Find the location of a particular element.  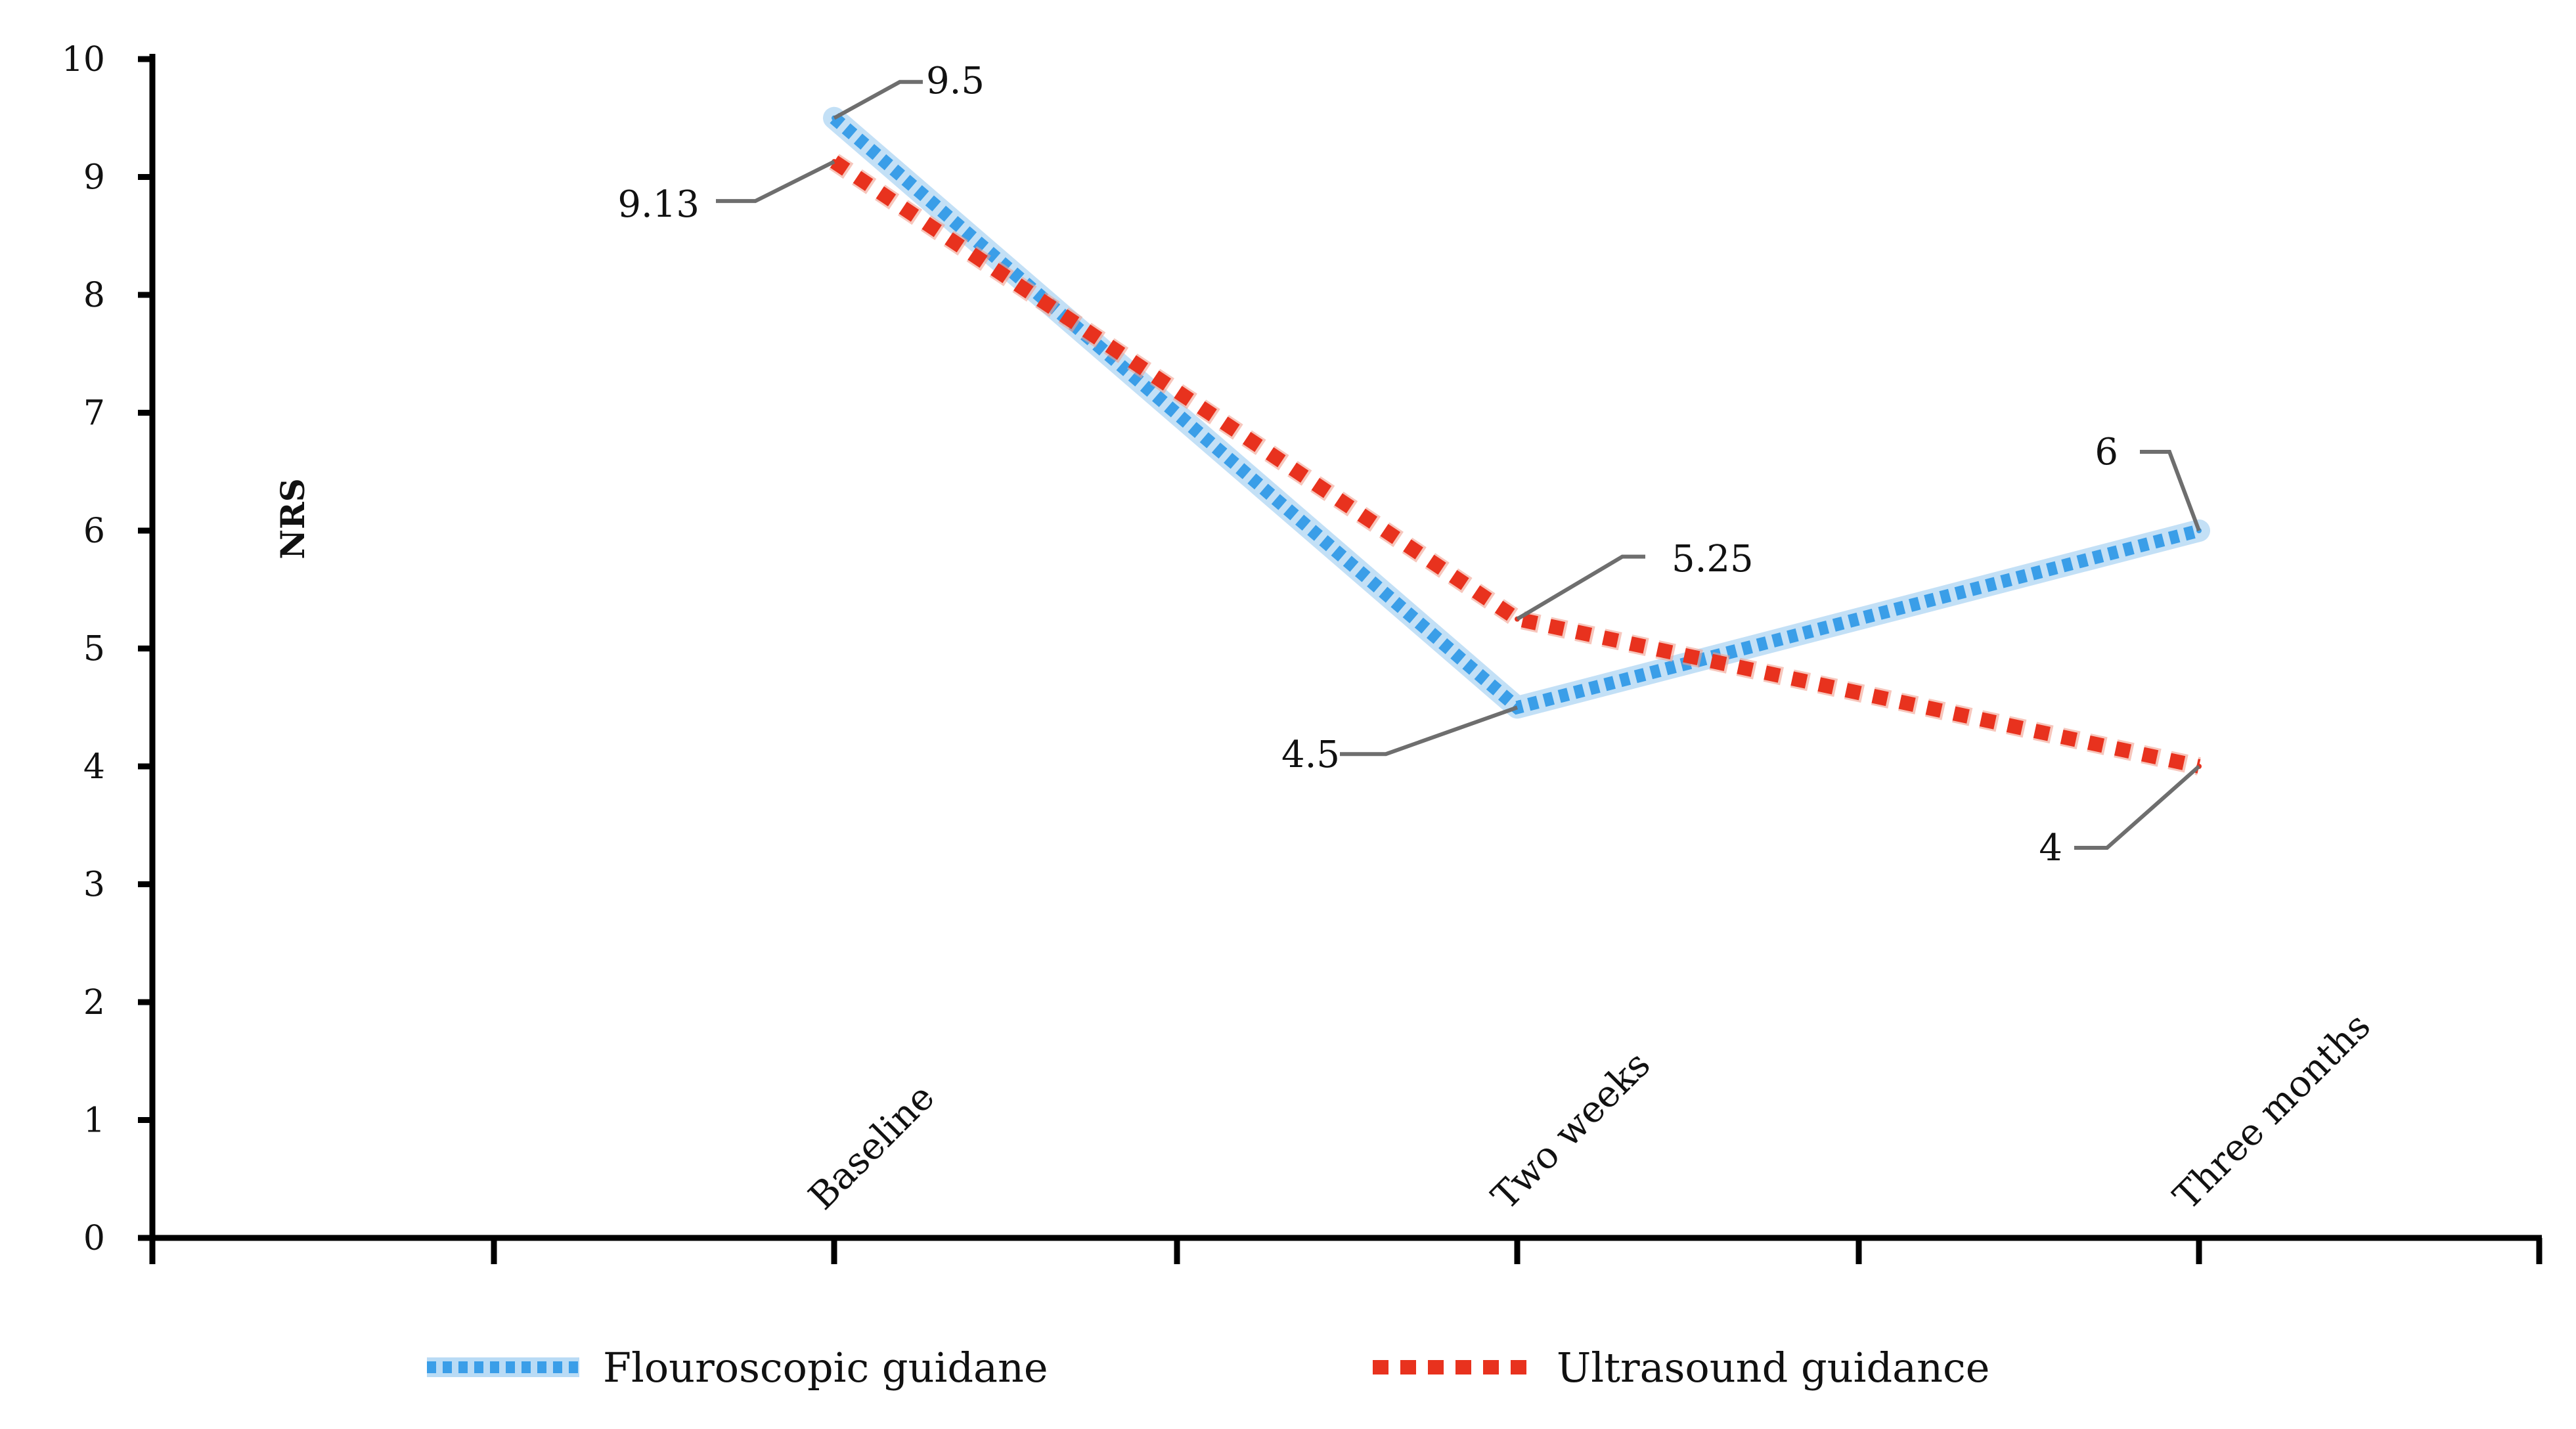

data-label: 4 is located at coordinates (2050, 848).